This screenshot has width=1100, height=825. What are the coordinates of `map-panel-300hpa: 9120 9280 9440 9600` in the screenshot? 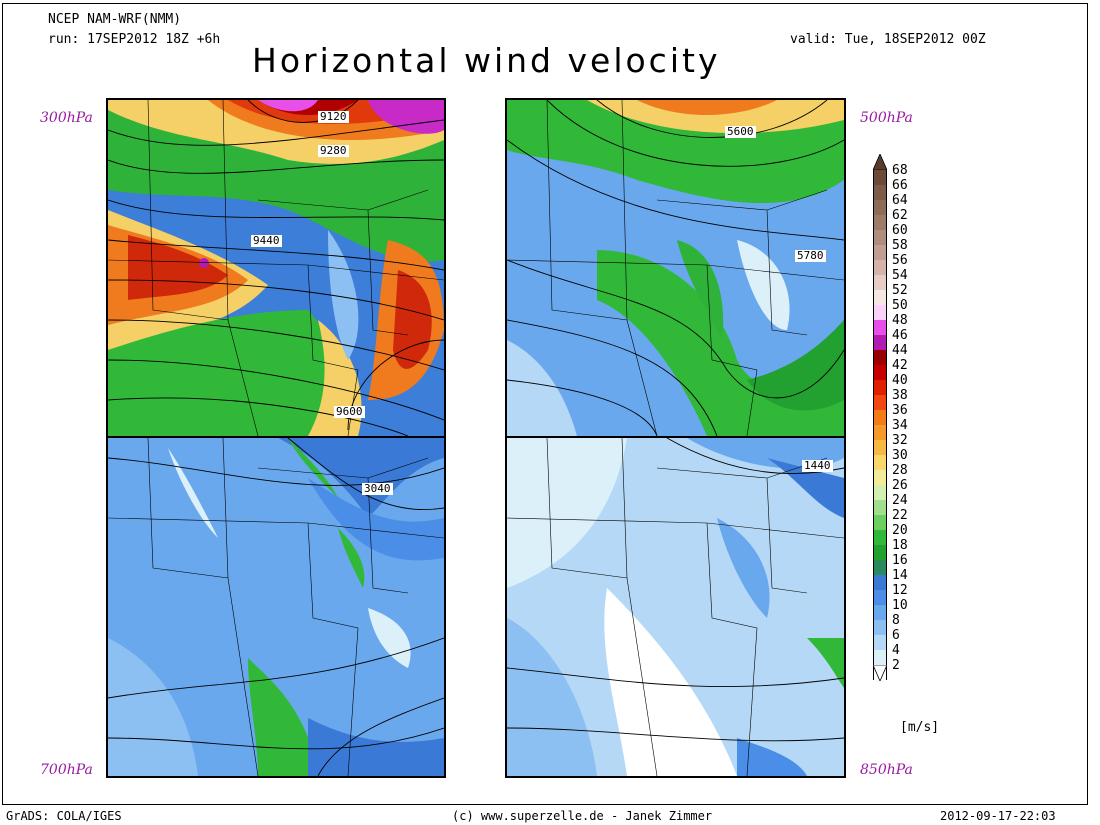 It's located at (276, 268).